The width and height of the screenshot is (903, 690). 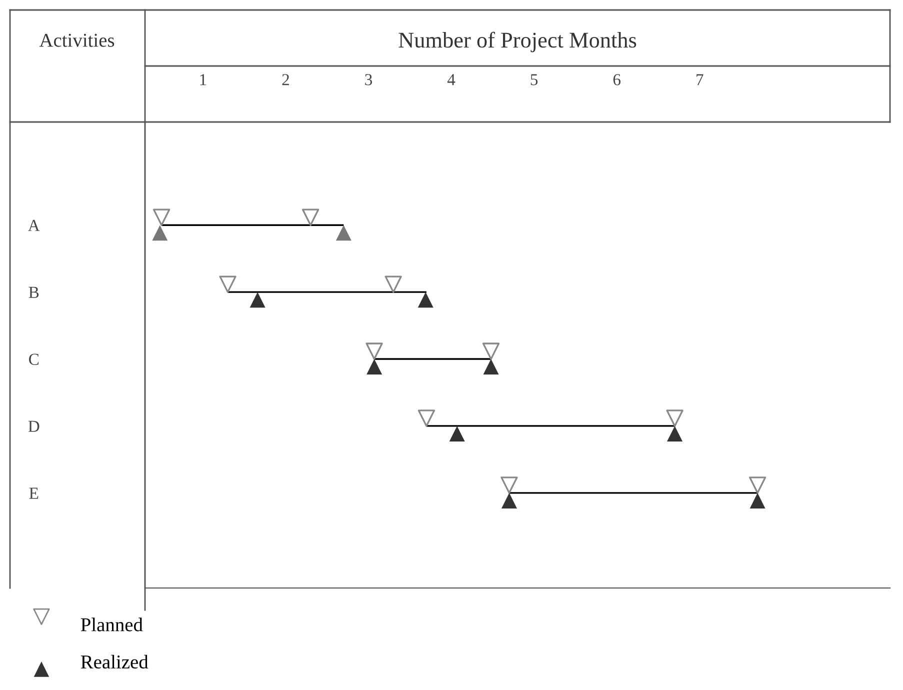 What do you see at coordinates (34, 426) in the screenshot?
I see `y-tick-label: D` at bounding box center [34, 426].